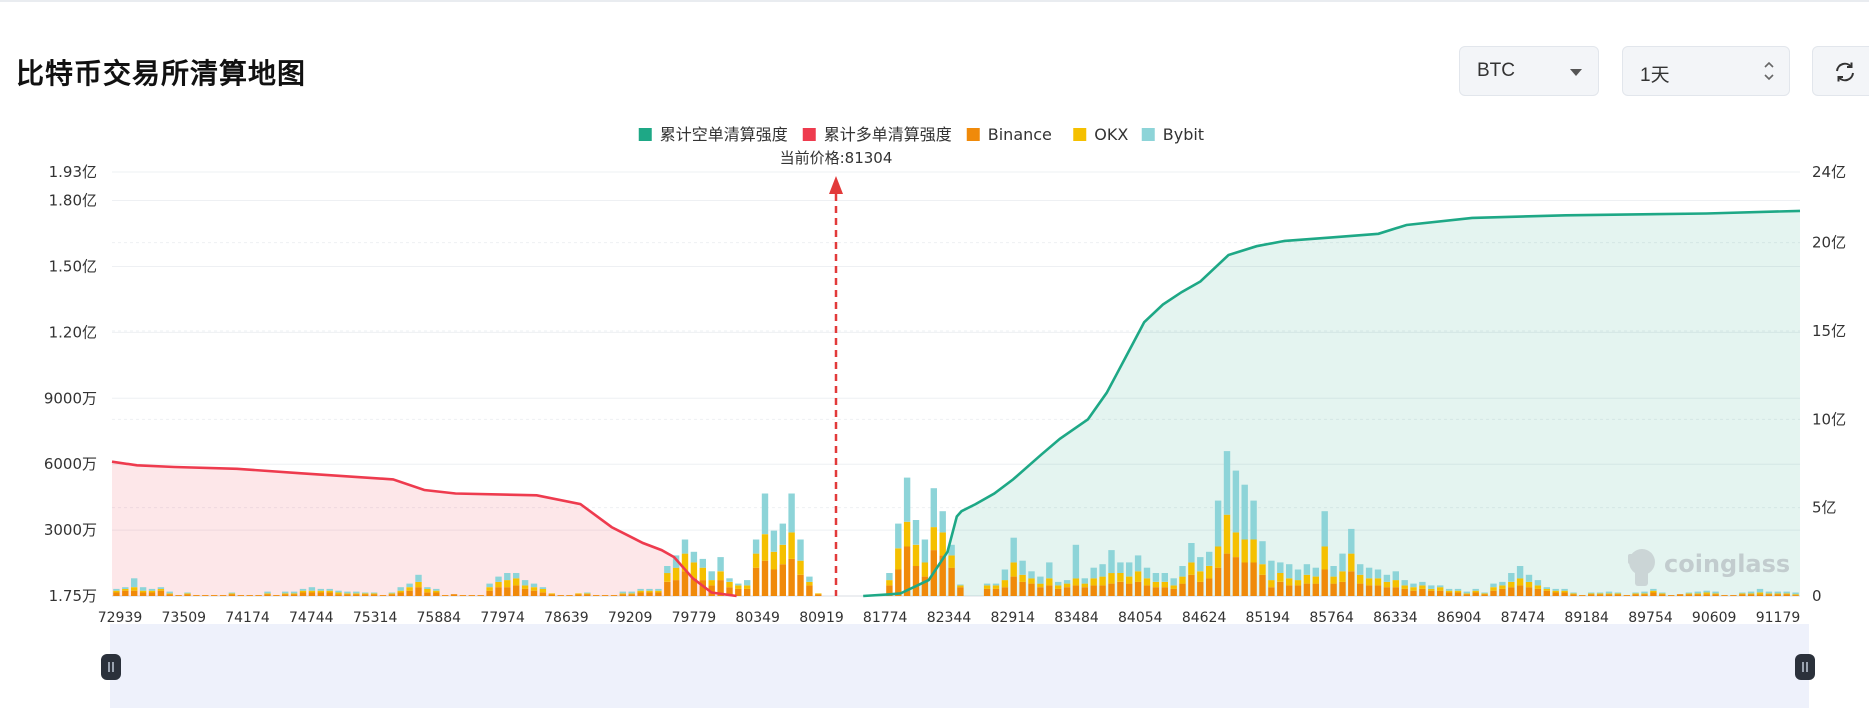 The image size is (1869, 725). What do you see at coordinates (1769, 71) in the screenshot?
I see `up-down-icon` at bounding box center [1769, 71].